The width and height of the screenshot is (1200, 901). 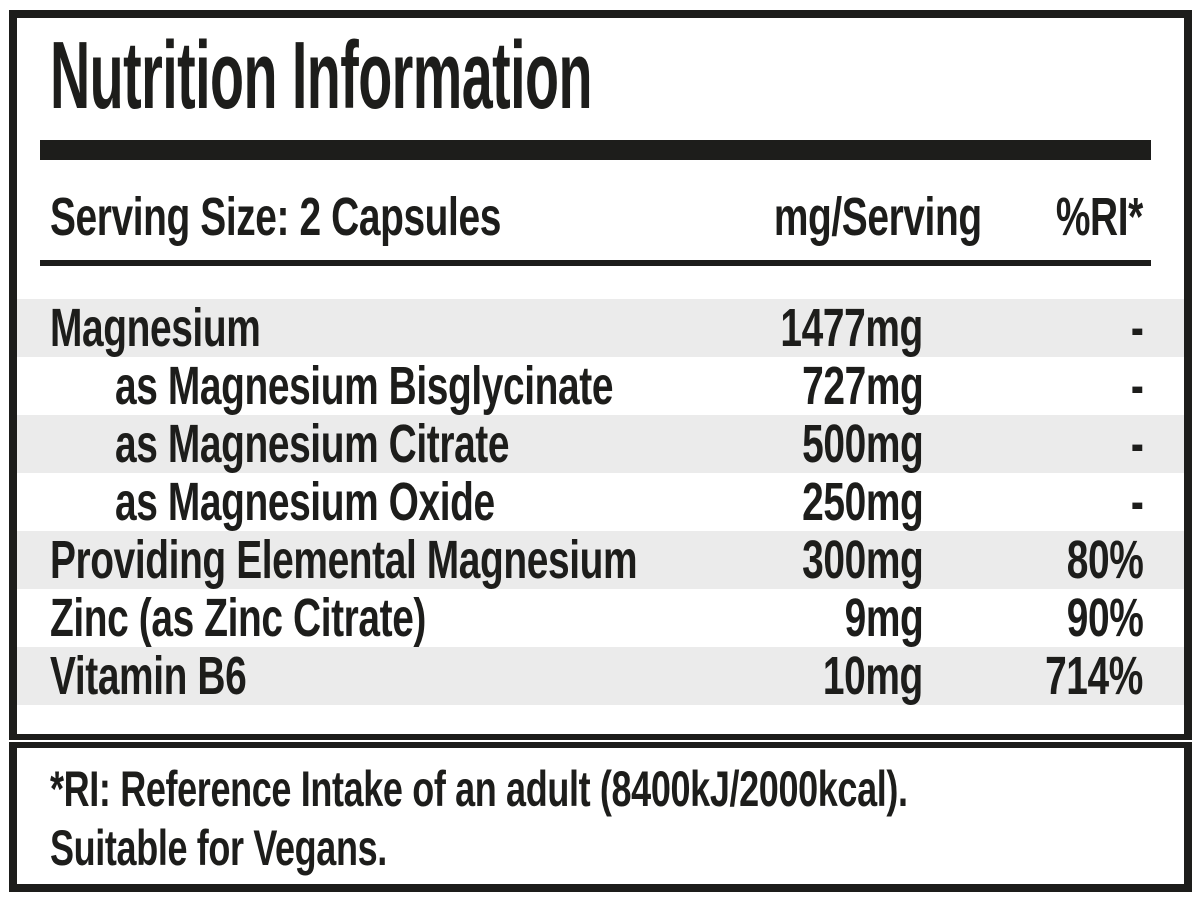 I want to click on header-percent-ri: %RI*, so click(x=1099, y=217).